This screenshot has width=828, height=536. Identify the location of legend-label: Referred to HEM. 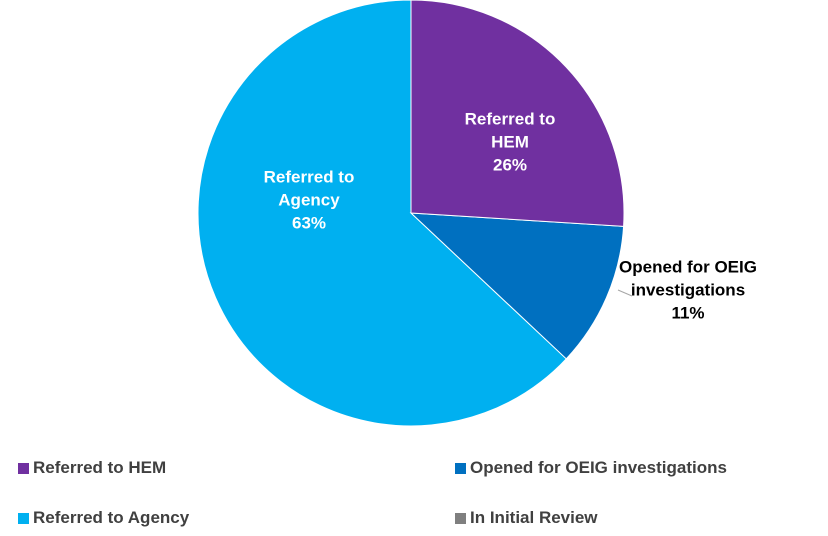
(100, 467).